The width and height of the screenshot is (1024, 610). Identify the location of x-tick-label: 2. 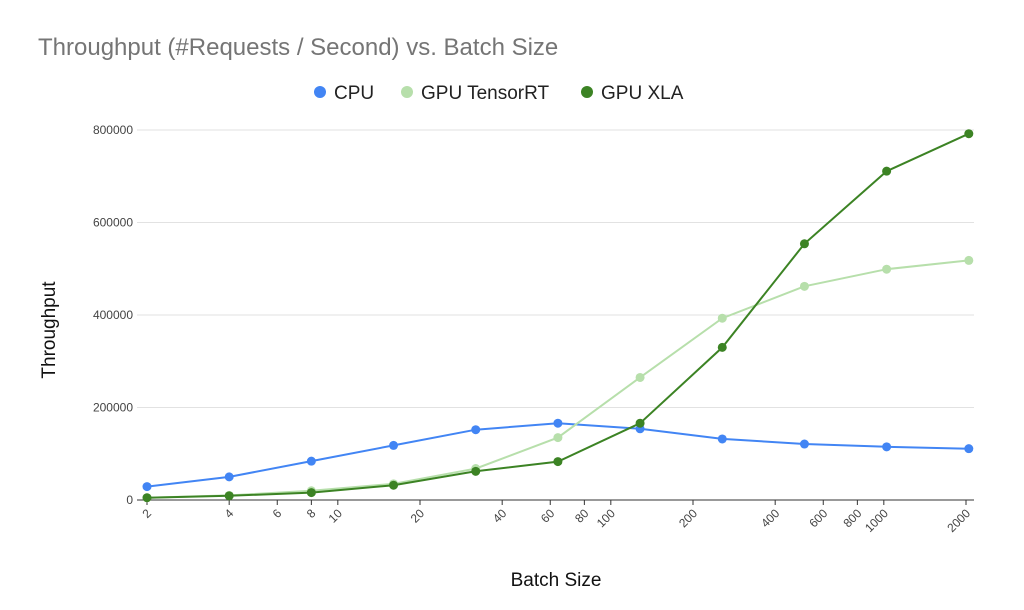
(146, 513).